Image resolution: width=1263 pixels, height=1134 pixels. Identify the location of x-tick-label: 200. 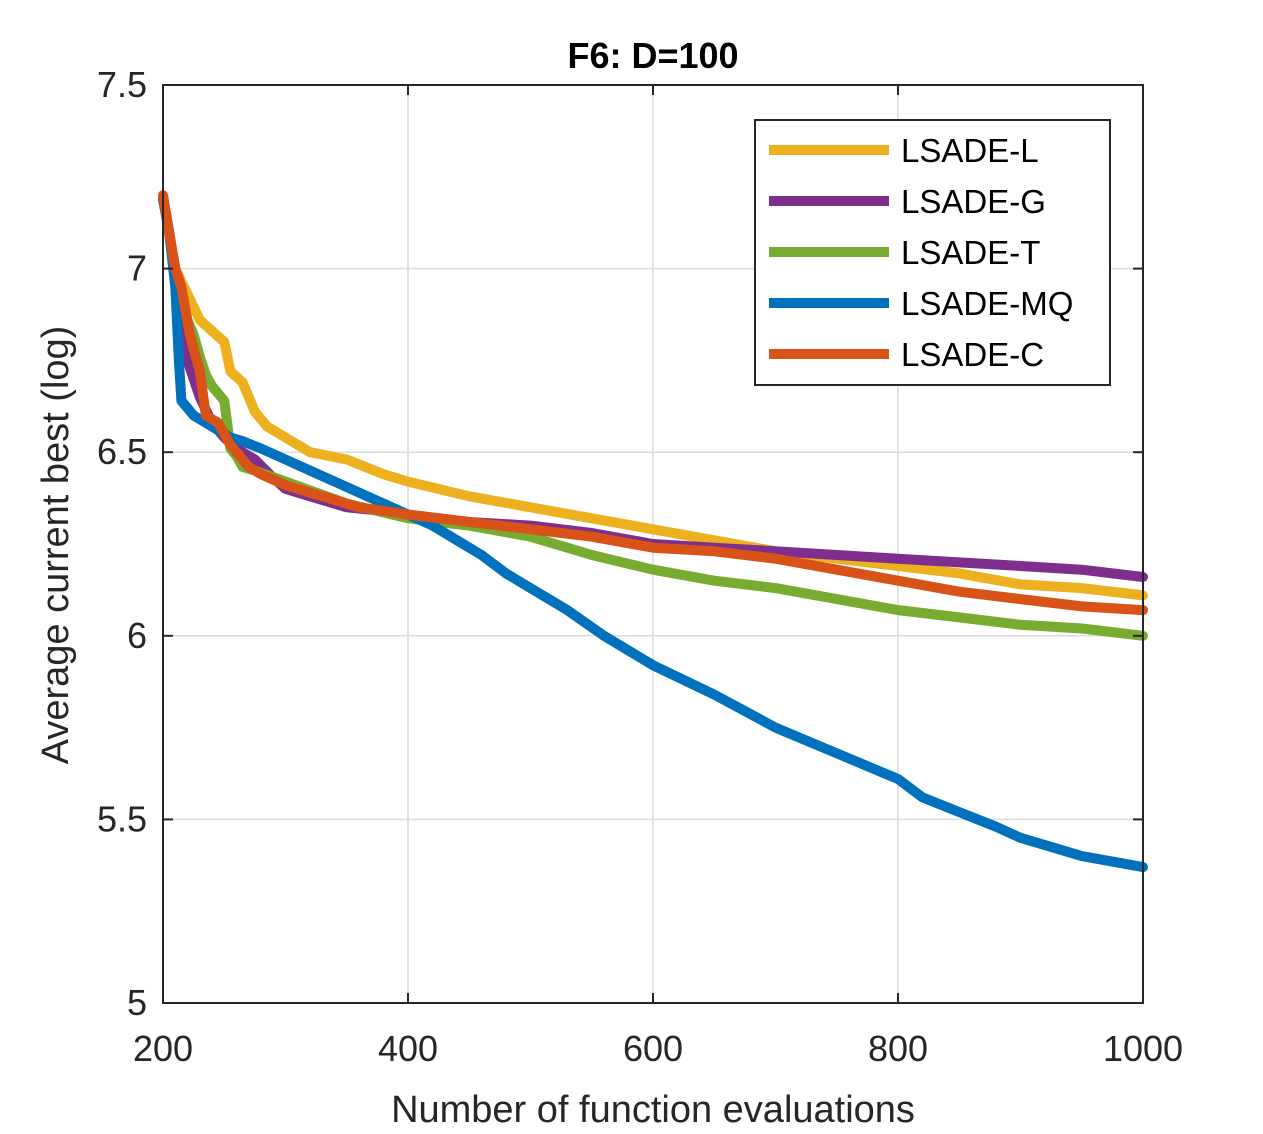
(163, 1048).